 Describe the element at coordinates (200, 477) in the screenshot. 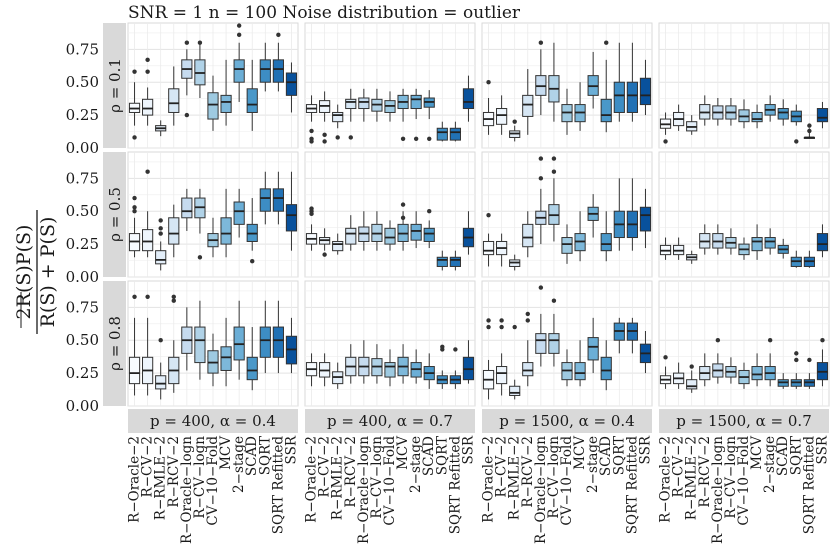

I see `x-category-label: R−CV−logn` at that location.